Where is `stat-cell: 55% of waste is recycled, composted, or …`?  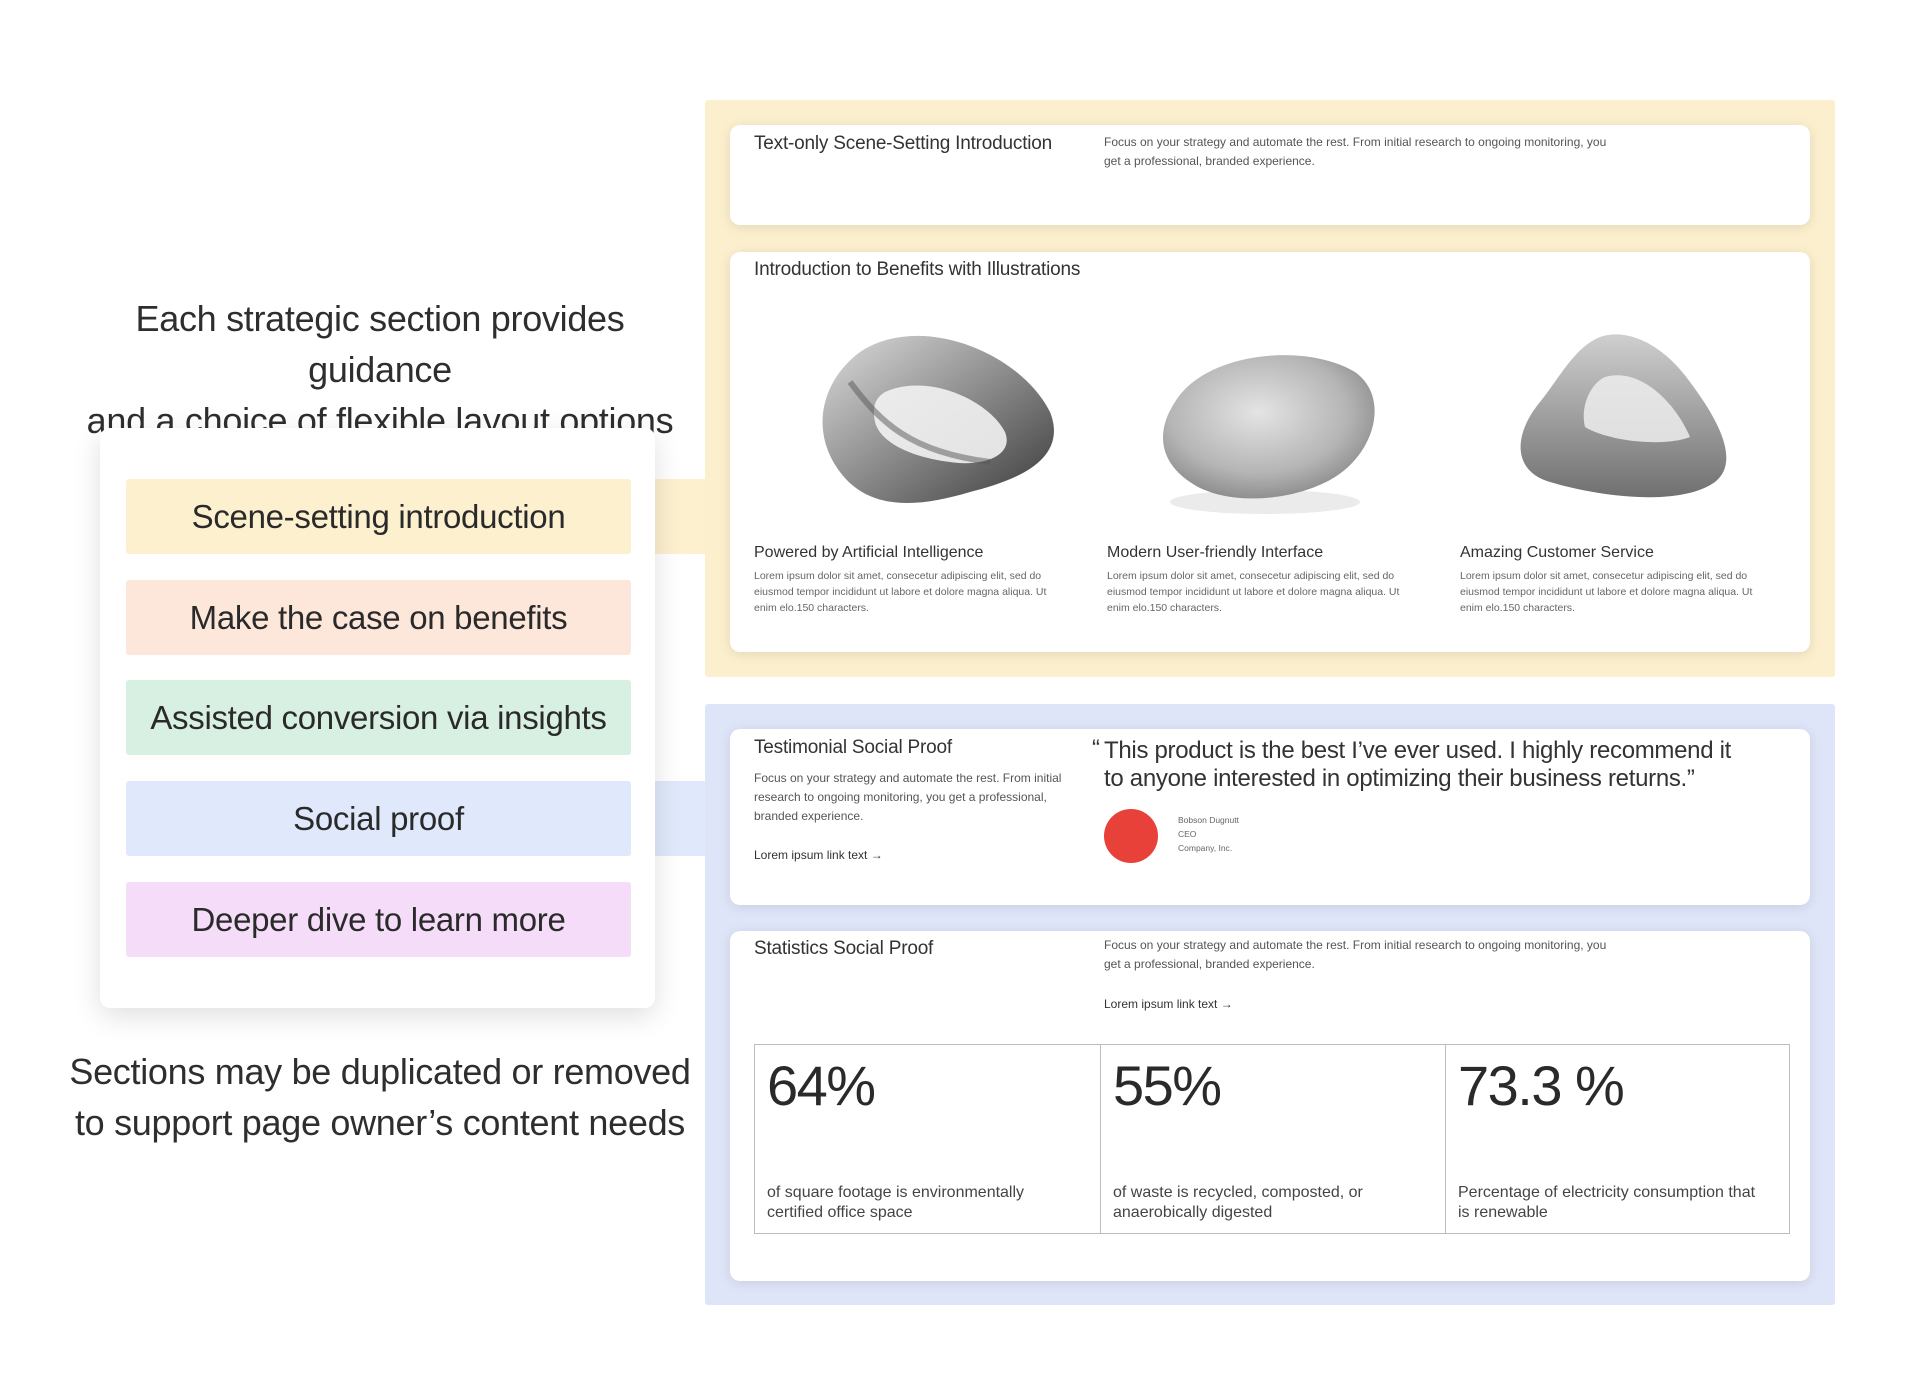
stat-cell: 55% of waste is recycled, composted, or … is located at coordinates (1273, 1139).